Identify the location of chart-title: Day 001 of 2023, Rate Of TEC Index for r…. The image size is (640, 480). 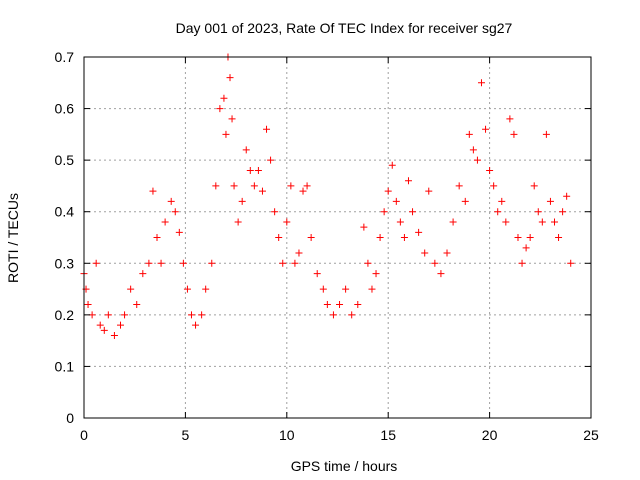
(344, 28).